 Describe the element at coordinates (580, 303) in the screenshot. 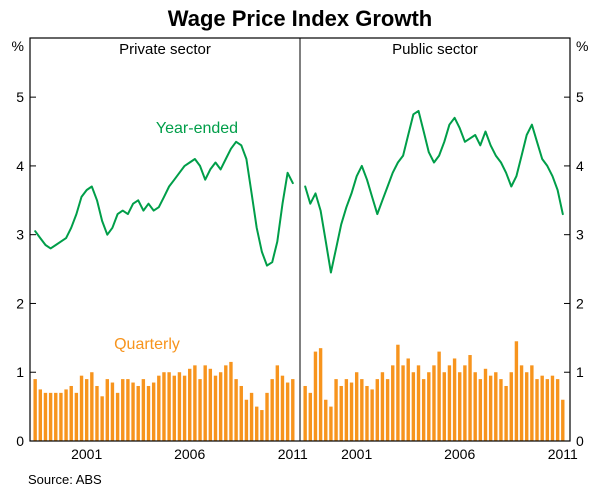

I see `y-tick-label-right: 2` at that location.